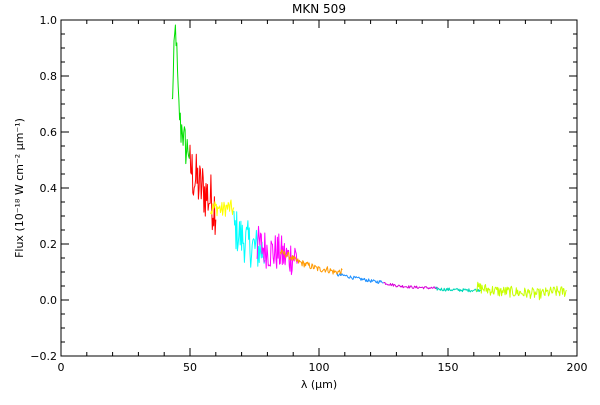 This screenshot has height=405, width=600. Describe the element at coordinates (43, 356) in the screenshot. I see `y-tick-label: −0.2` at that location.